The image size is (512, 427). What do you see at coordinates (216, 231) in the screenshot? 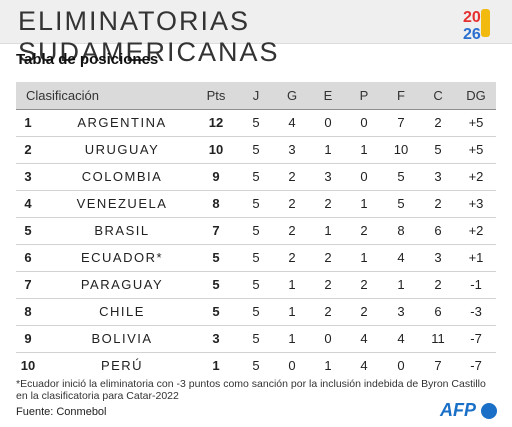
I see `row-points: 7` at bounding box center [216, 231].